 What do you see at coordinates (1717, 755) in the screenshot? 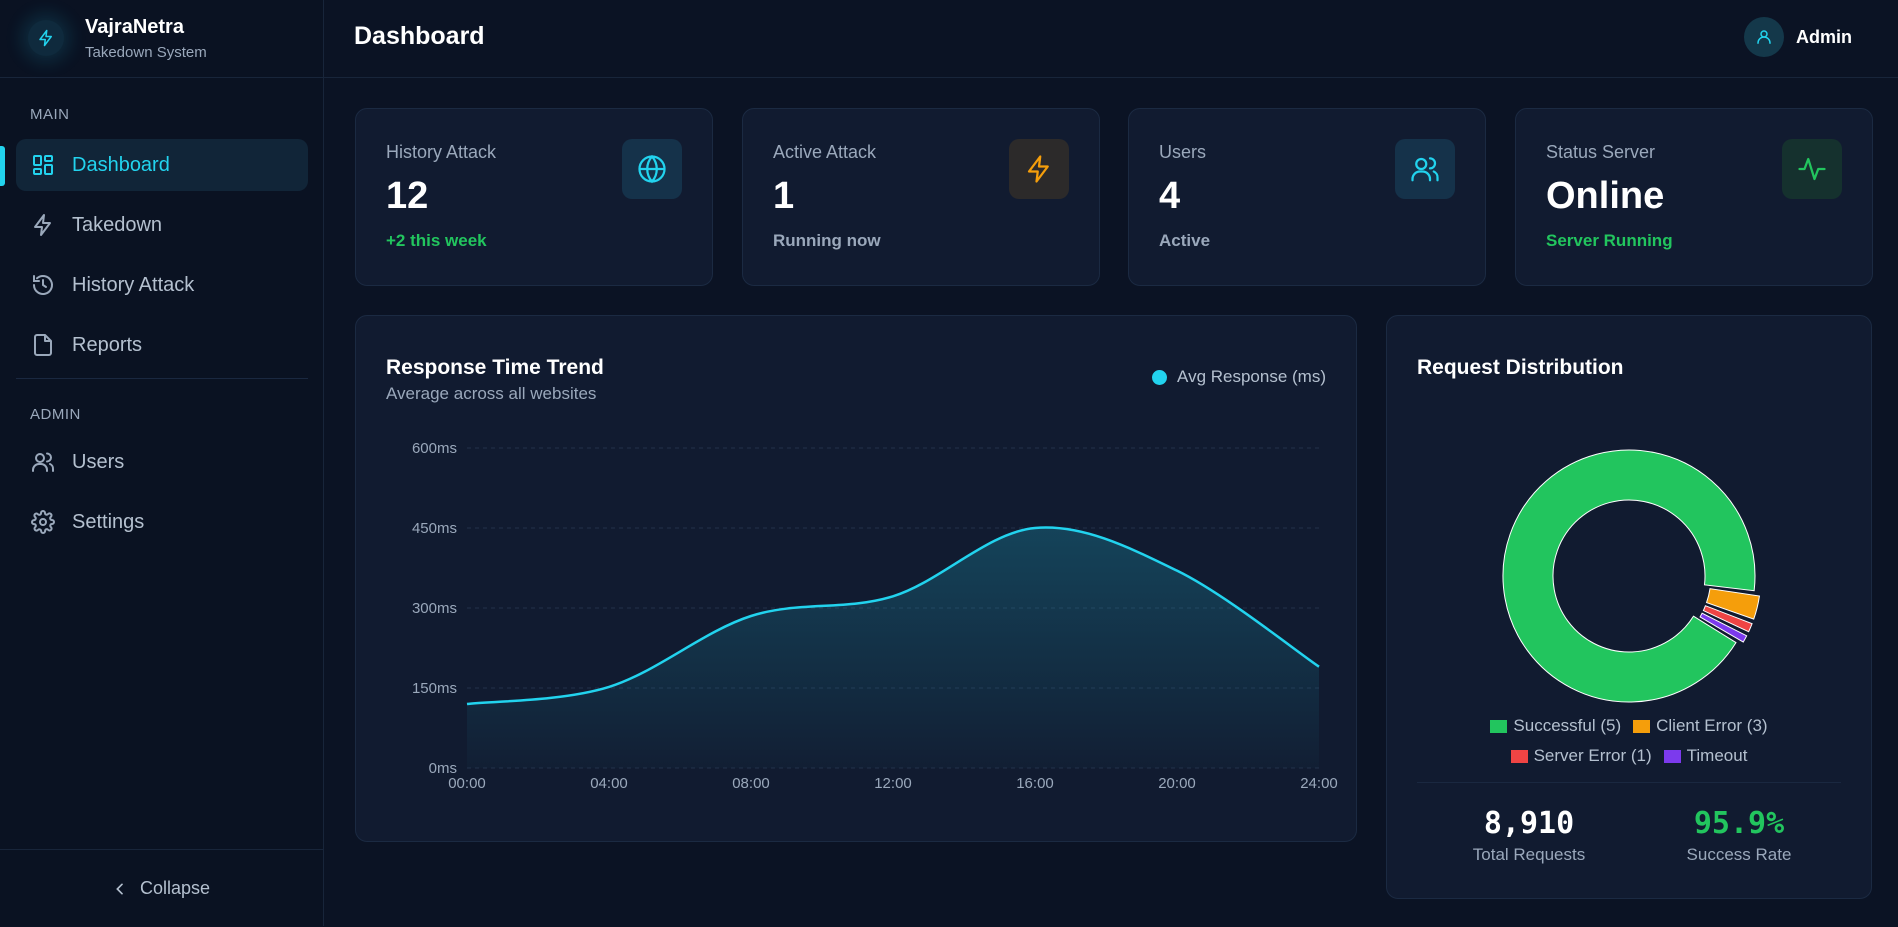
I see `legend-label: Timeout` at bounding box center [1717, 755].